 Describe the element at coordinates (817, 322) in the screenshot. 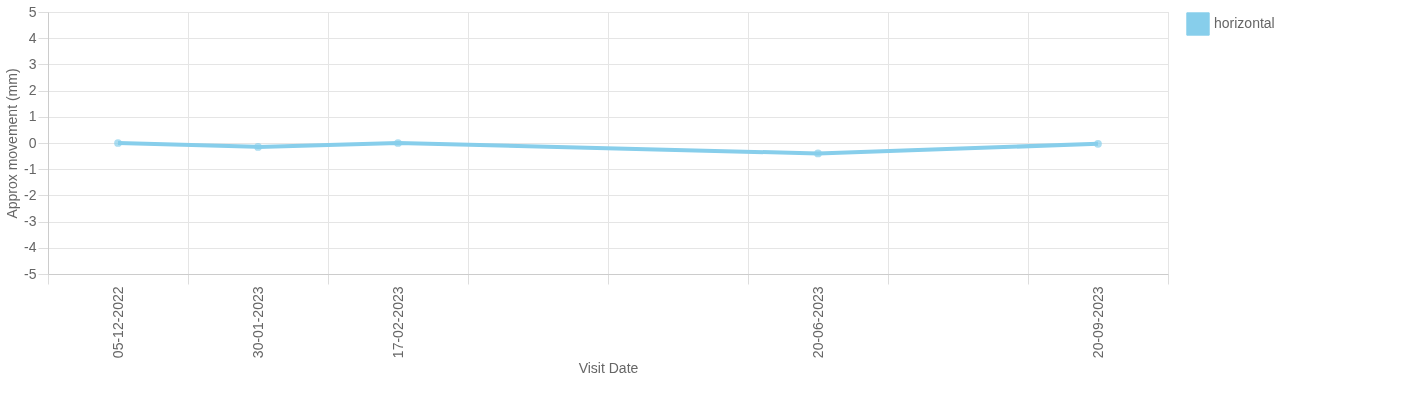

I see `x-tick-label: 20-06-2023` at that location.